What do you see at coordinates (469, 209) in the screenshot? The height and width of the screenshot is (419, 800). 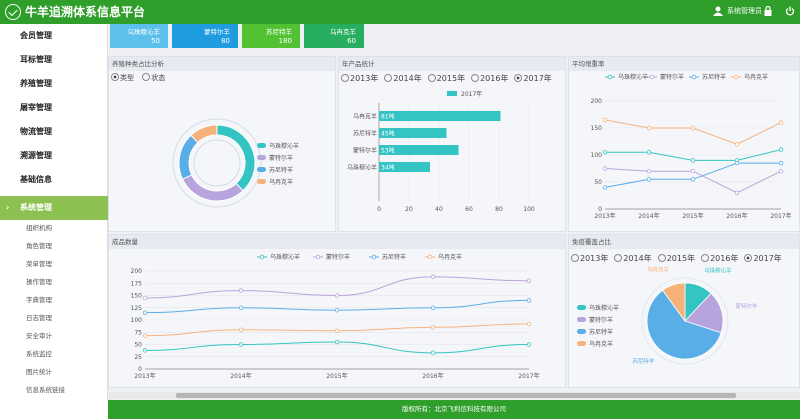 I see `x-tick-label: 60` at bounding box center [469, 209].